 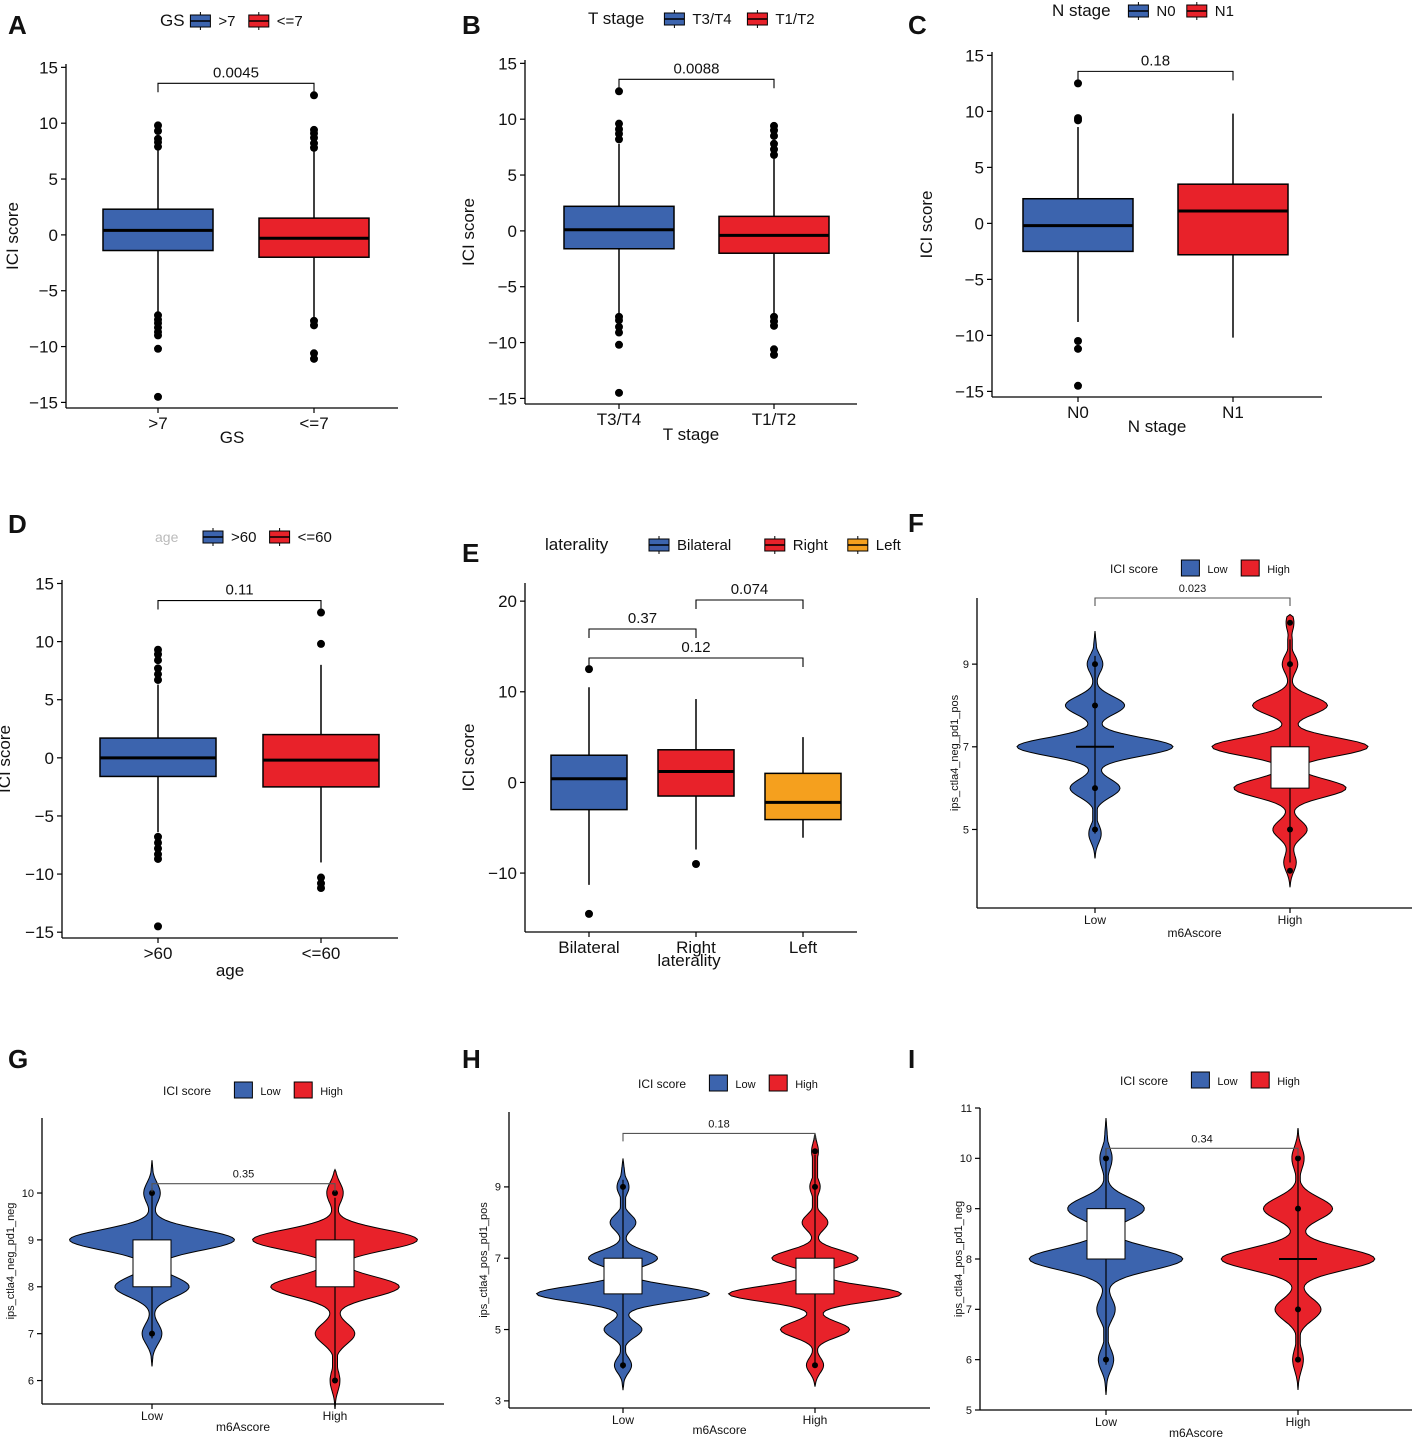 What do you see at coordinates (17, 524) in the screenshot?
I see `panel-label: D` at bounding box center [17, 524].